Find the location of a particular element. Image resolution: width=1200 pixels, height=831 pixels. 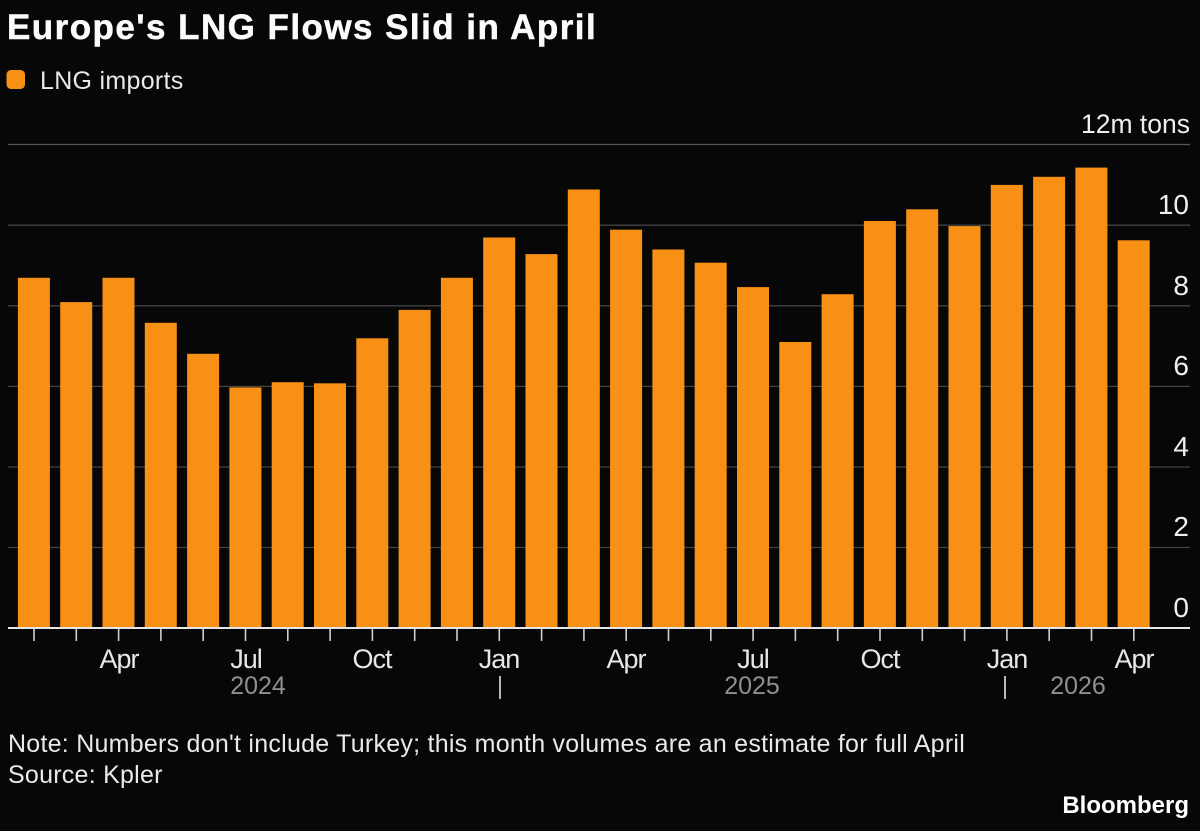

svg-text: 12m tons is located at coordinates (1135, 124).